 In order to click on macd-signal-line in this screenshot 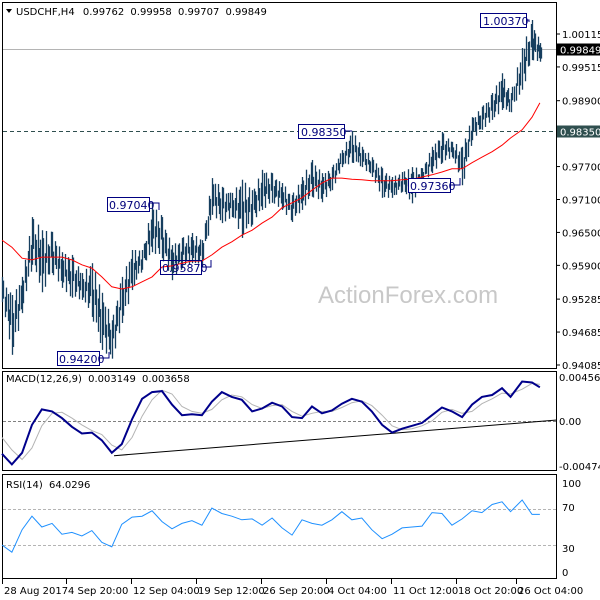, I will do `click(270, 421)`.